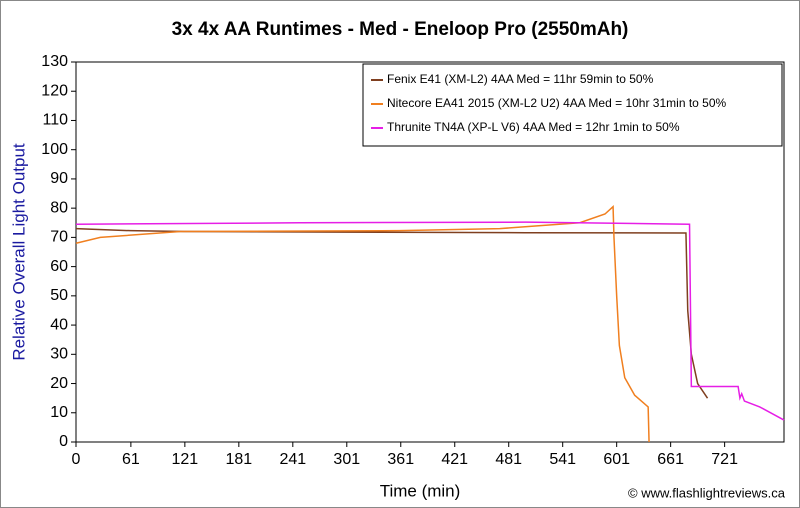 This screenshot has height=508, width=800. Describe the element at coordinates (59, 383) in the screenshot. I see `y-tick-label: 20` at that location.